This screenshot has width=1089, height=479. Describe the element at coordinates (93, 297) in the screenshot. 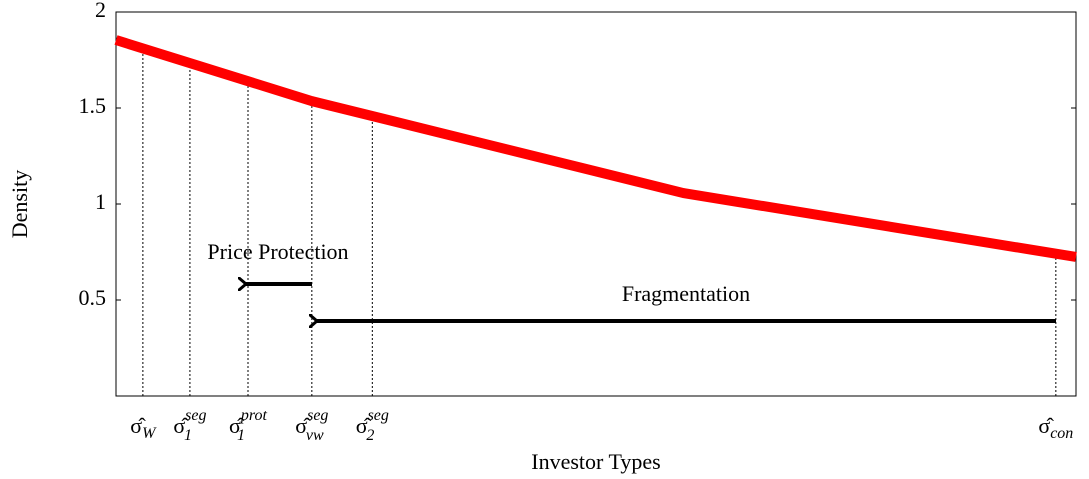

I see `y-tick-label: 0.5` at that location.